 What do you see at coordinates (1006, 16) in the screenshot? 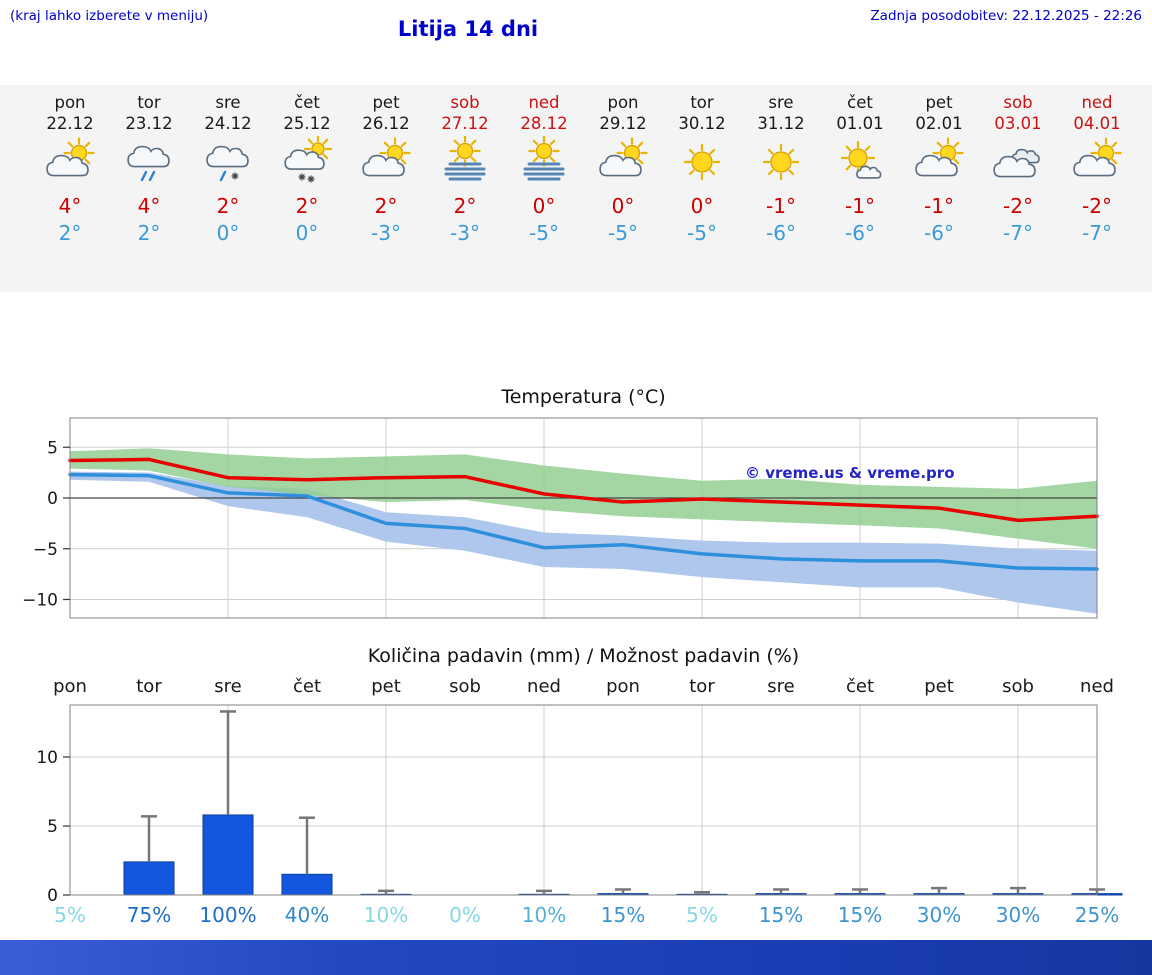
I see `last-update: Zadnja posodobitev: 22.12.2025 - 22:26` at bounding box center [1006, 16].